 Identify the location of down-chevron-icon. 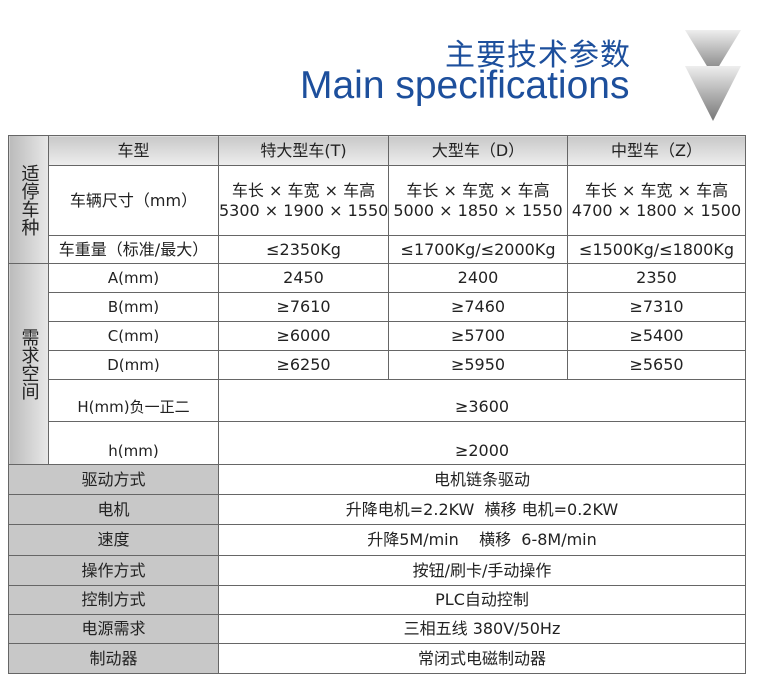
(713, 75).